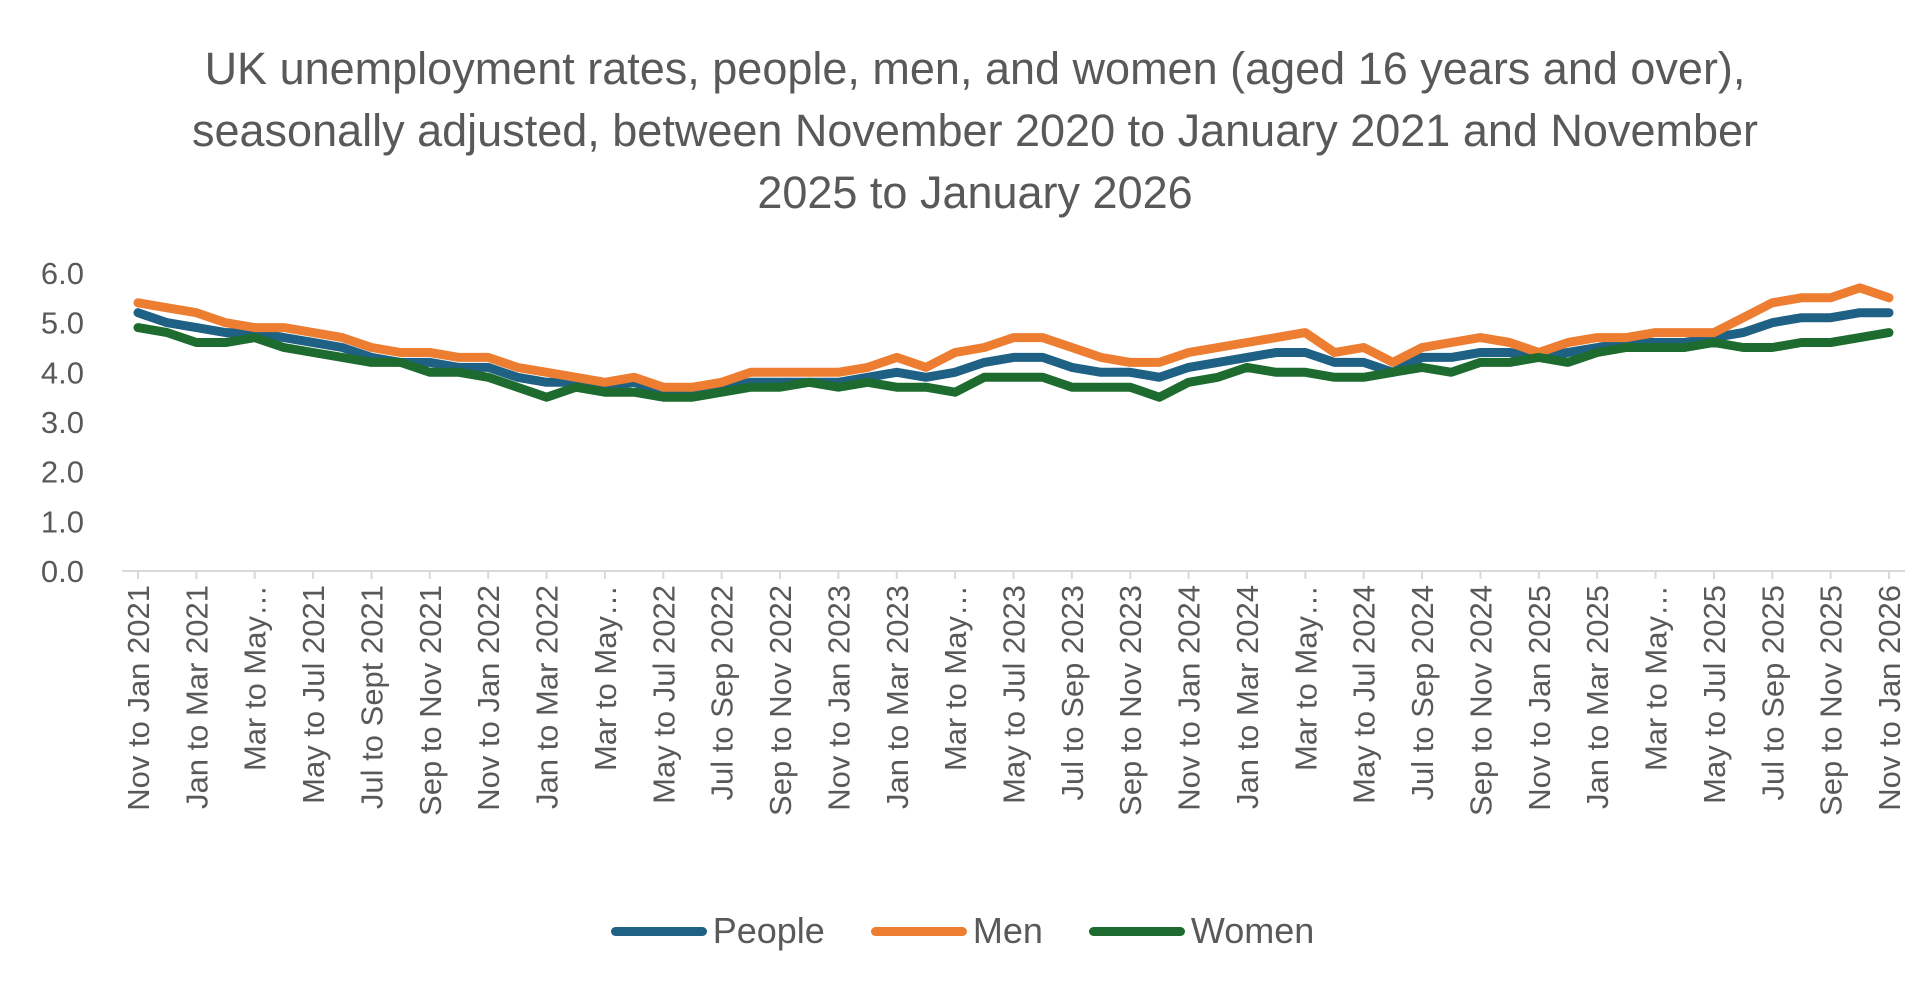  Describe the element at coordinates (62, 521) in the screenshot. I see `y-tick-label: 1.0` at that location.